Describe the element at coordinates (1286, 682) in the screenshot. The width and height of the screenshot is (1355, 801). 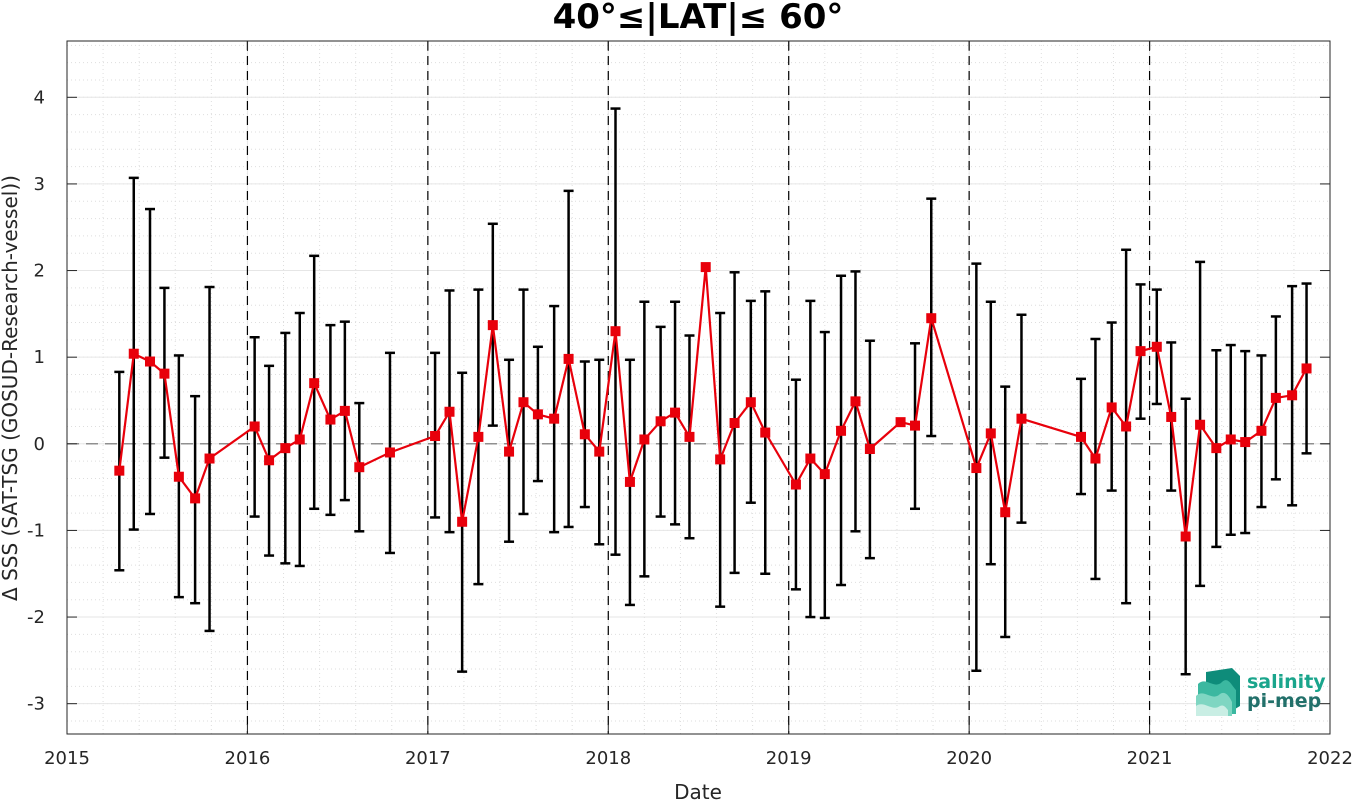
I see `logo-text-salinity: salinity` at that location.